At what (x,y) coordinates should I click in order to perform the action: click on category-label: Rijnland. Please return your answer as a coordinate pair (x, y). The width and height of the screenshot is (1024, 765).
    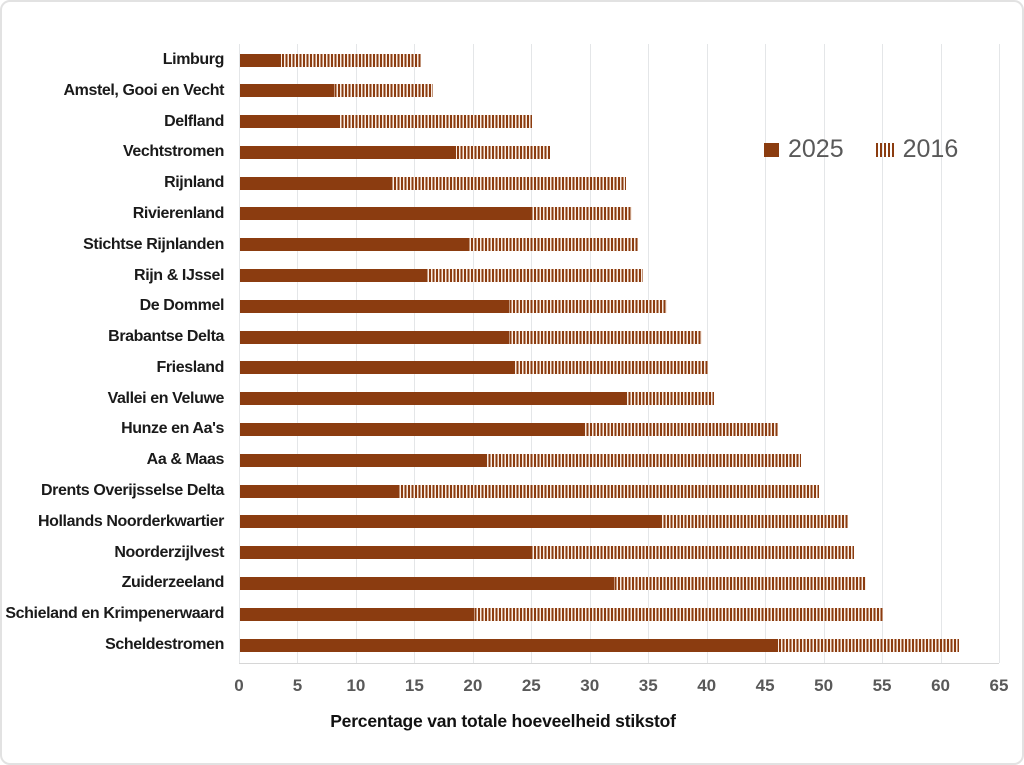
    Looking at the image, I should click on (194, 183).